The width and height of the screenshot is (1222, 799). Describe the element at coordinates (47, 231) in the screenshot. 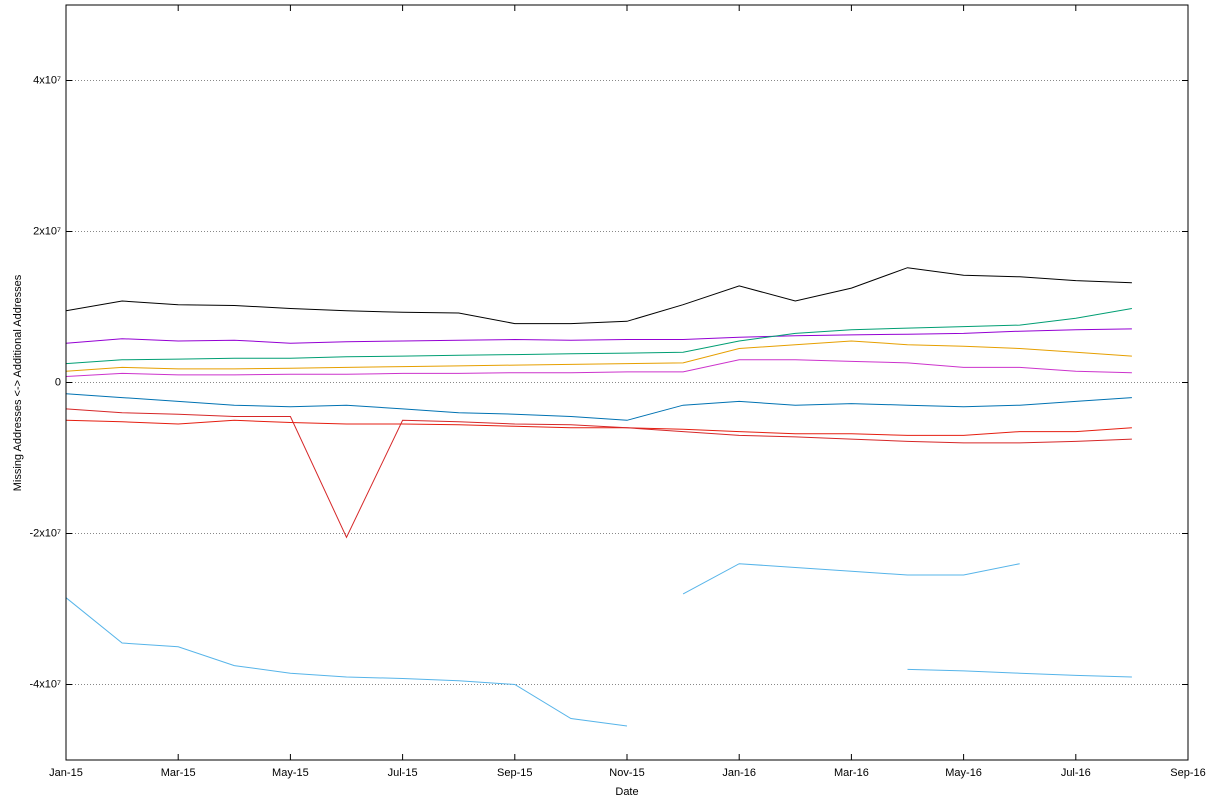

I see `y-tick-label: 2x10⁷` at that location.